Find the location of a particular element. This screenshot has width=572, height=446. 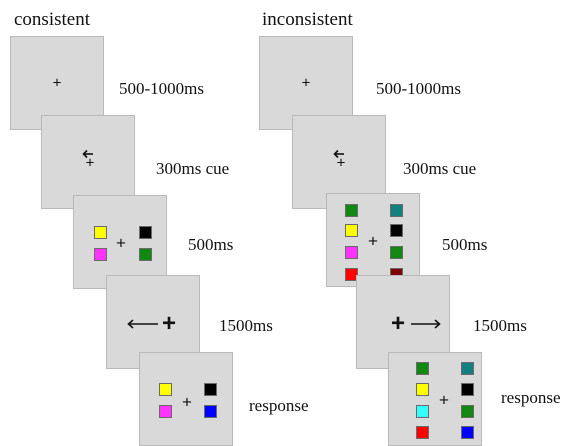

consistent-step-4-label: 1500ms is located at coordinates (246, 325).